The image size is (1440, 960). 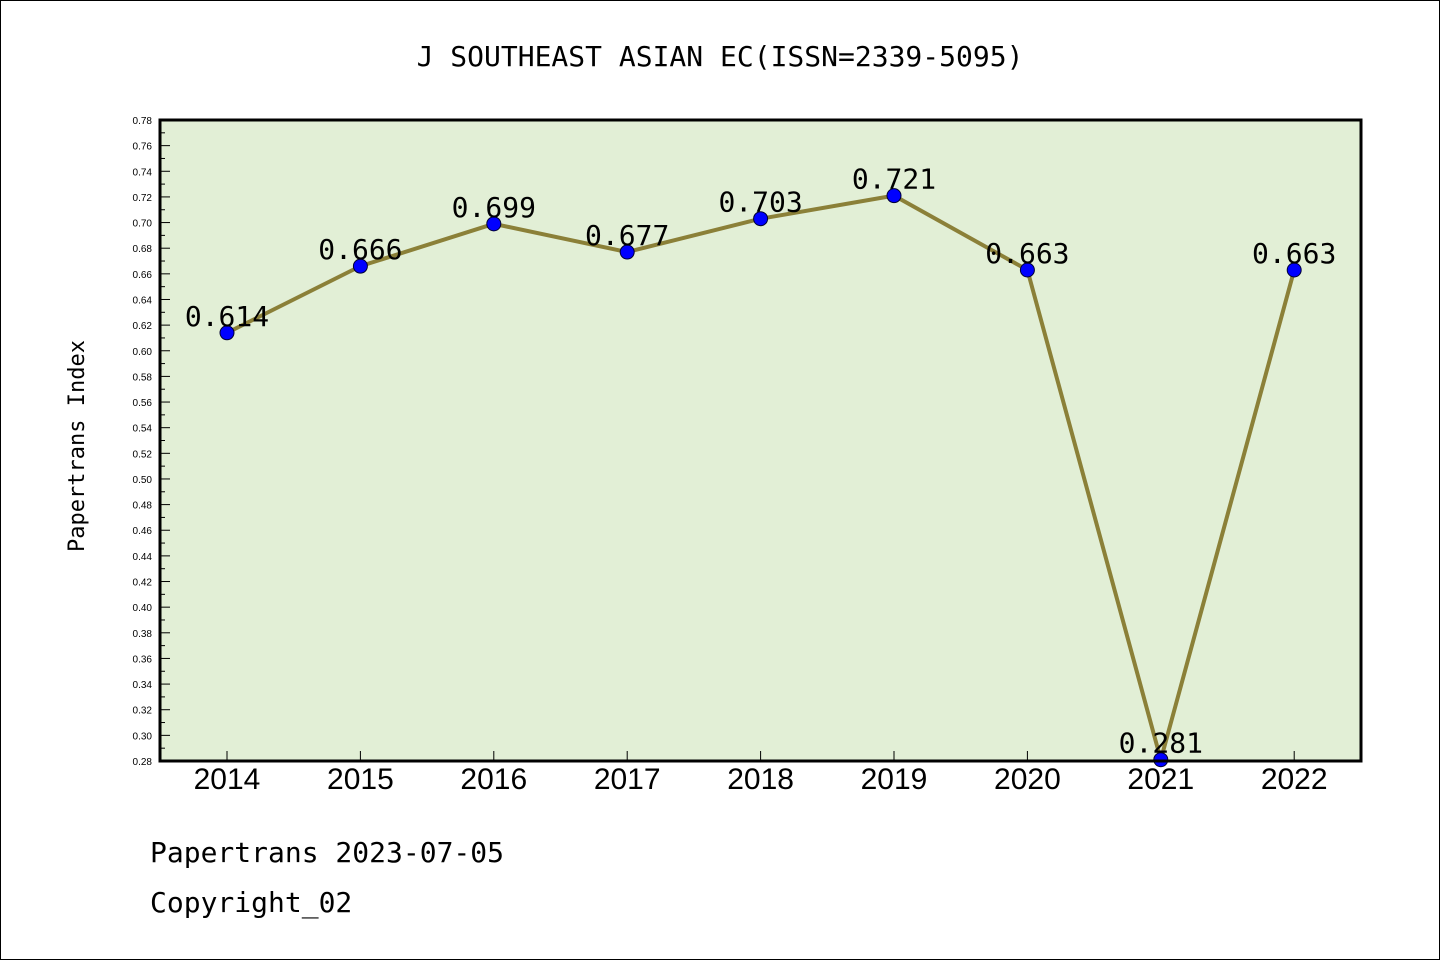 What do you see at coordinates (143, 147) in the screenshot?
I see `y-tick-label: 0.76` at bounding box center [143, 147].